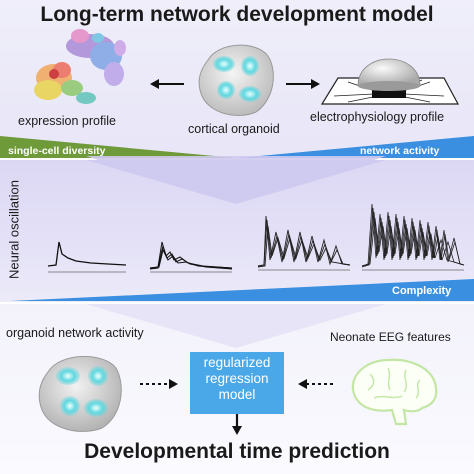 The width and height of the screenshot is (474, 474). Describe the element at coordinates (237, 378) in the screenshot. I see `model-label-line-2: regression` at that location.